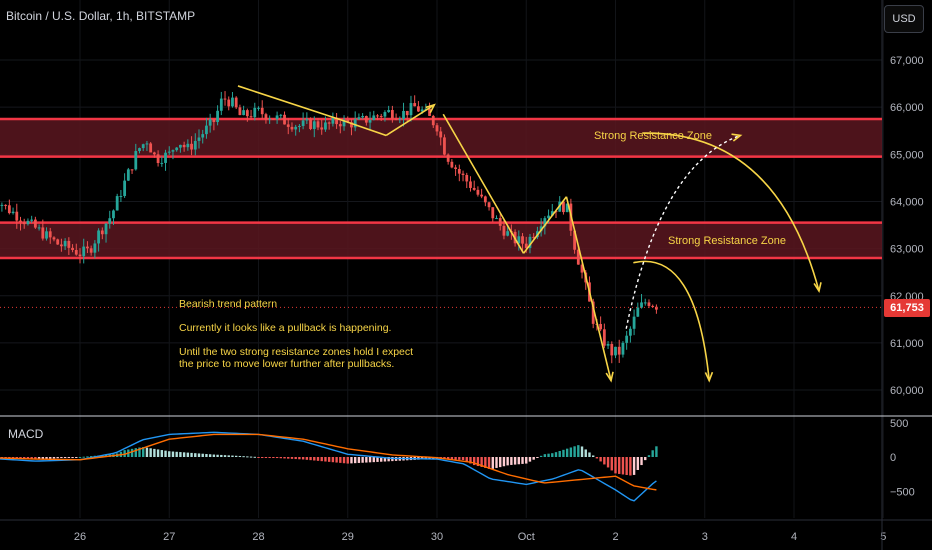 The width and height of the screenshot is (932, 550). I want to click on macd-tick-label: −500, so click(902, 492).